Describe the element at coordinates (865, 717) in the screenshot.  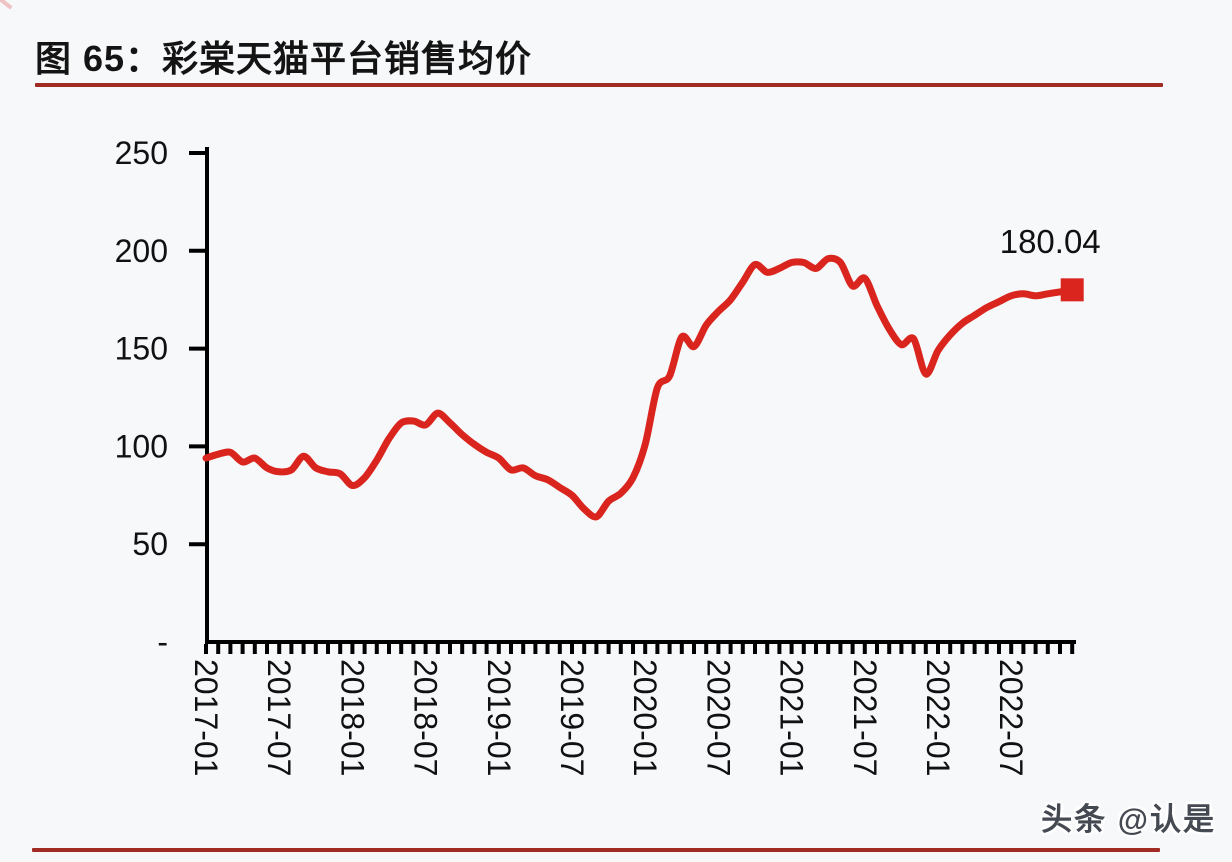
I see `x-tick-label: 2021-07` at that location.